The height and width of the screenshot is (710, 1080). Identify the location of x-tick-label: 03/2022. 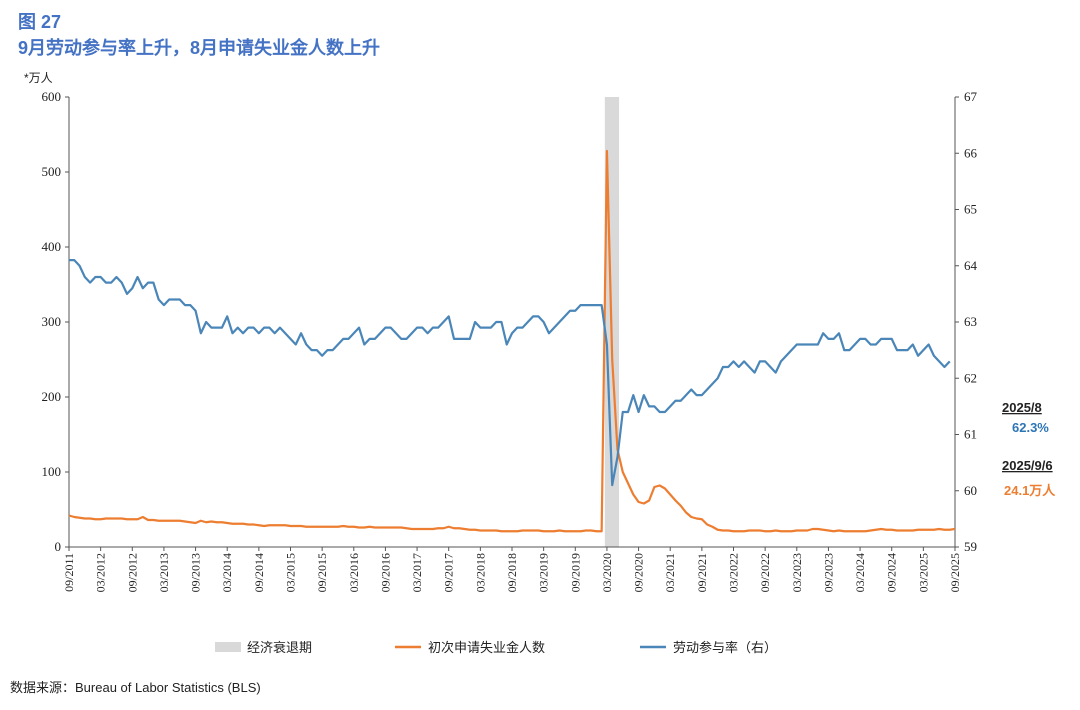
(734, 572).